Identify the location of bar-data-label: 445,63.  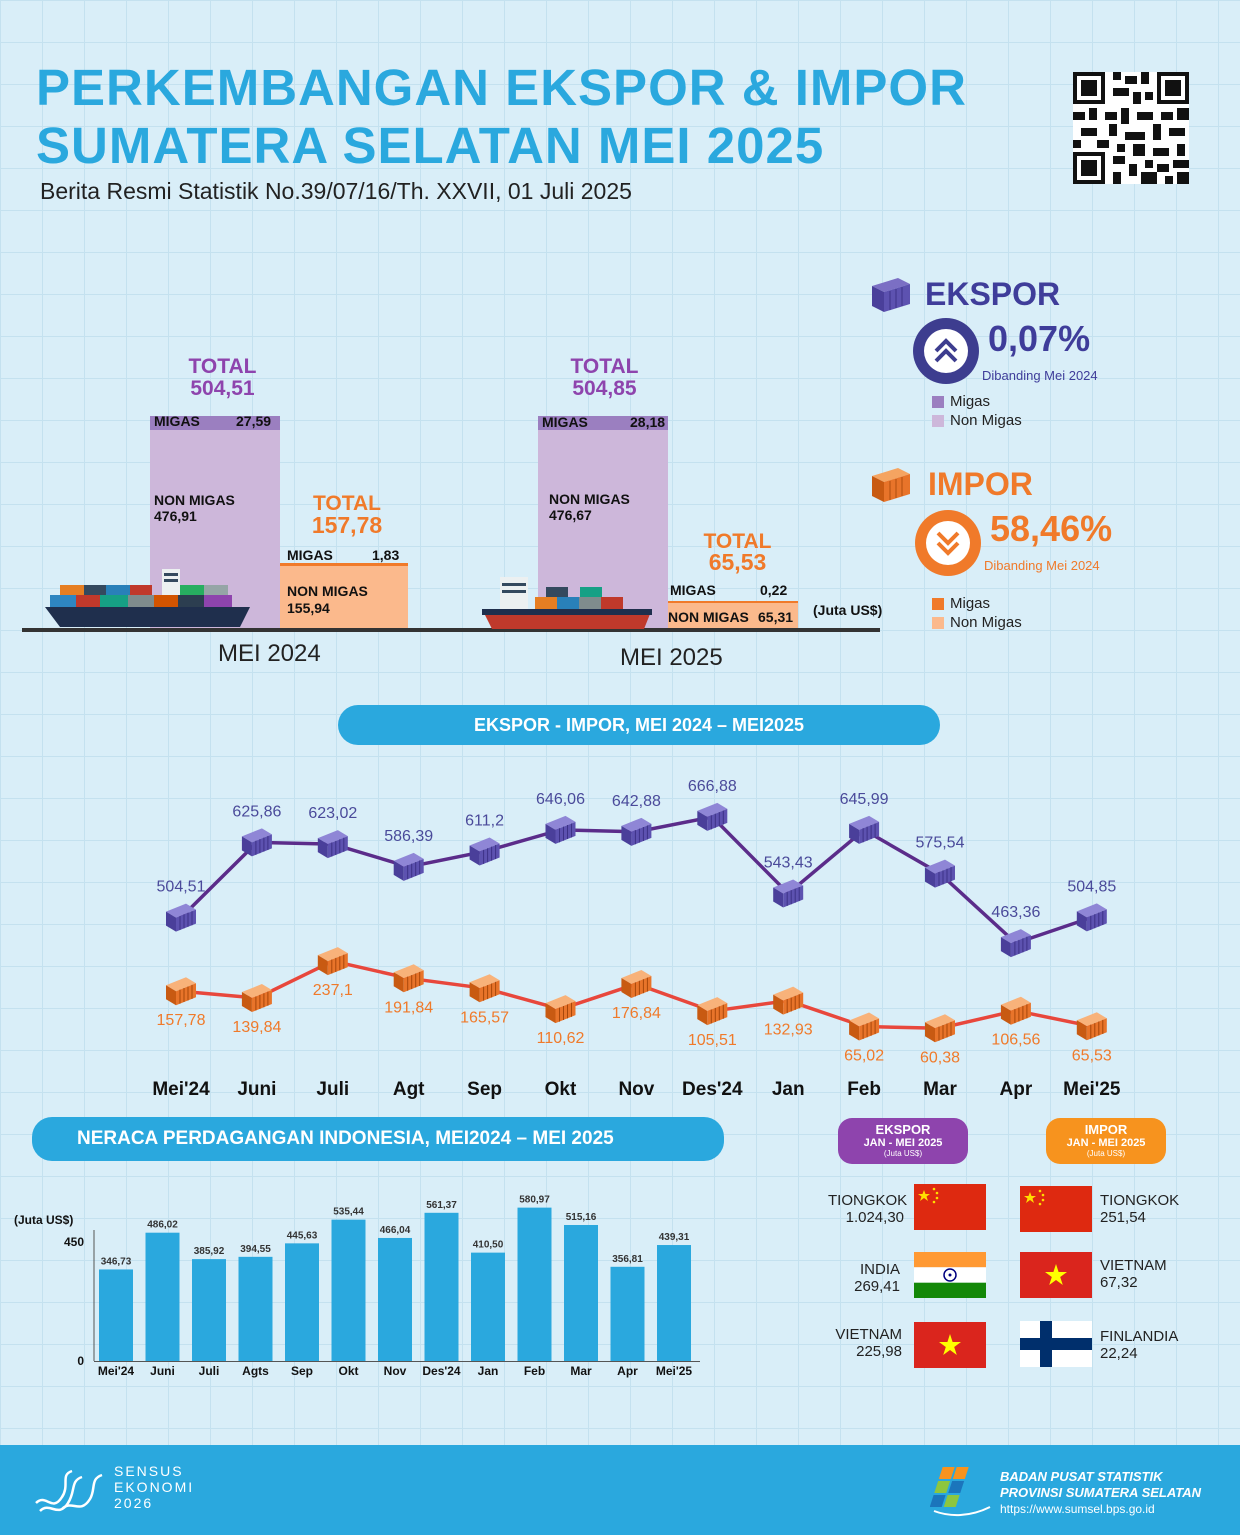
(302, 1235).